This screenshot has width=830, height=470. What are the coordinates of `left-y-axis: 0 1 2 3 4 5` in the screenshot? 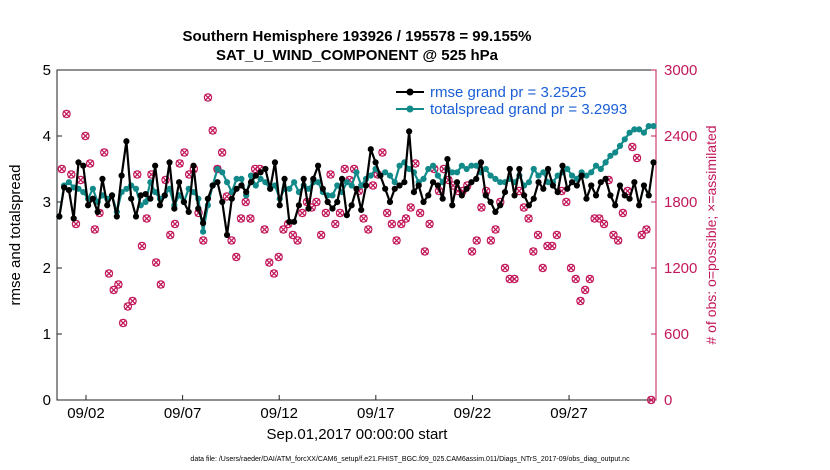 It's located at (52, 235).